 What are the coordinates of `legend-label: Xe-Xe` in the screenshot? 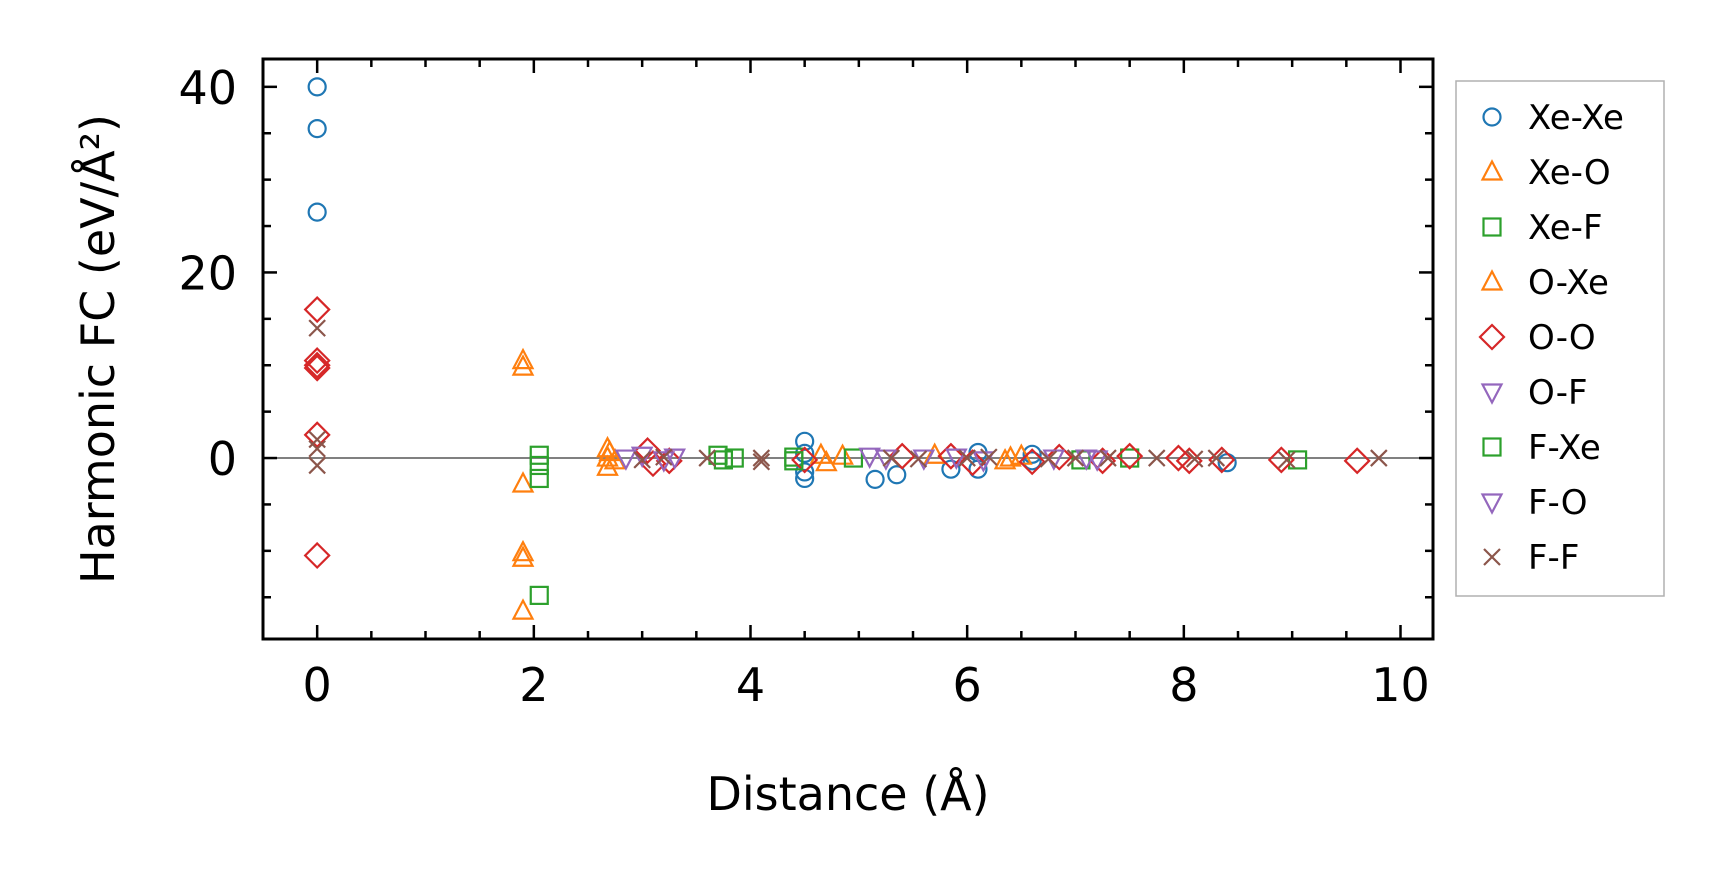 It's located at (1576, 118).